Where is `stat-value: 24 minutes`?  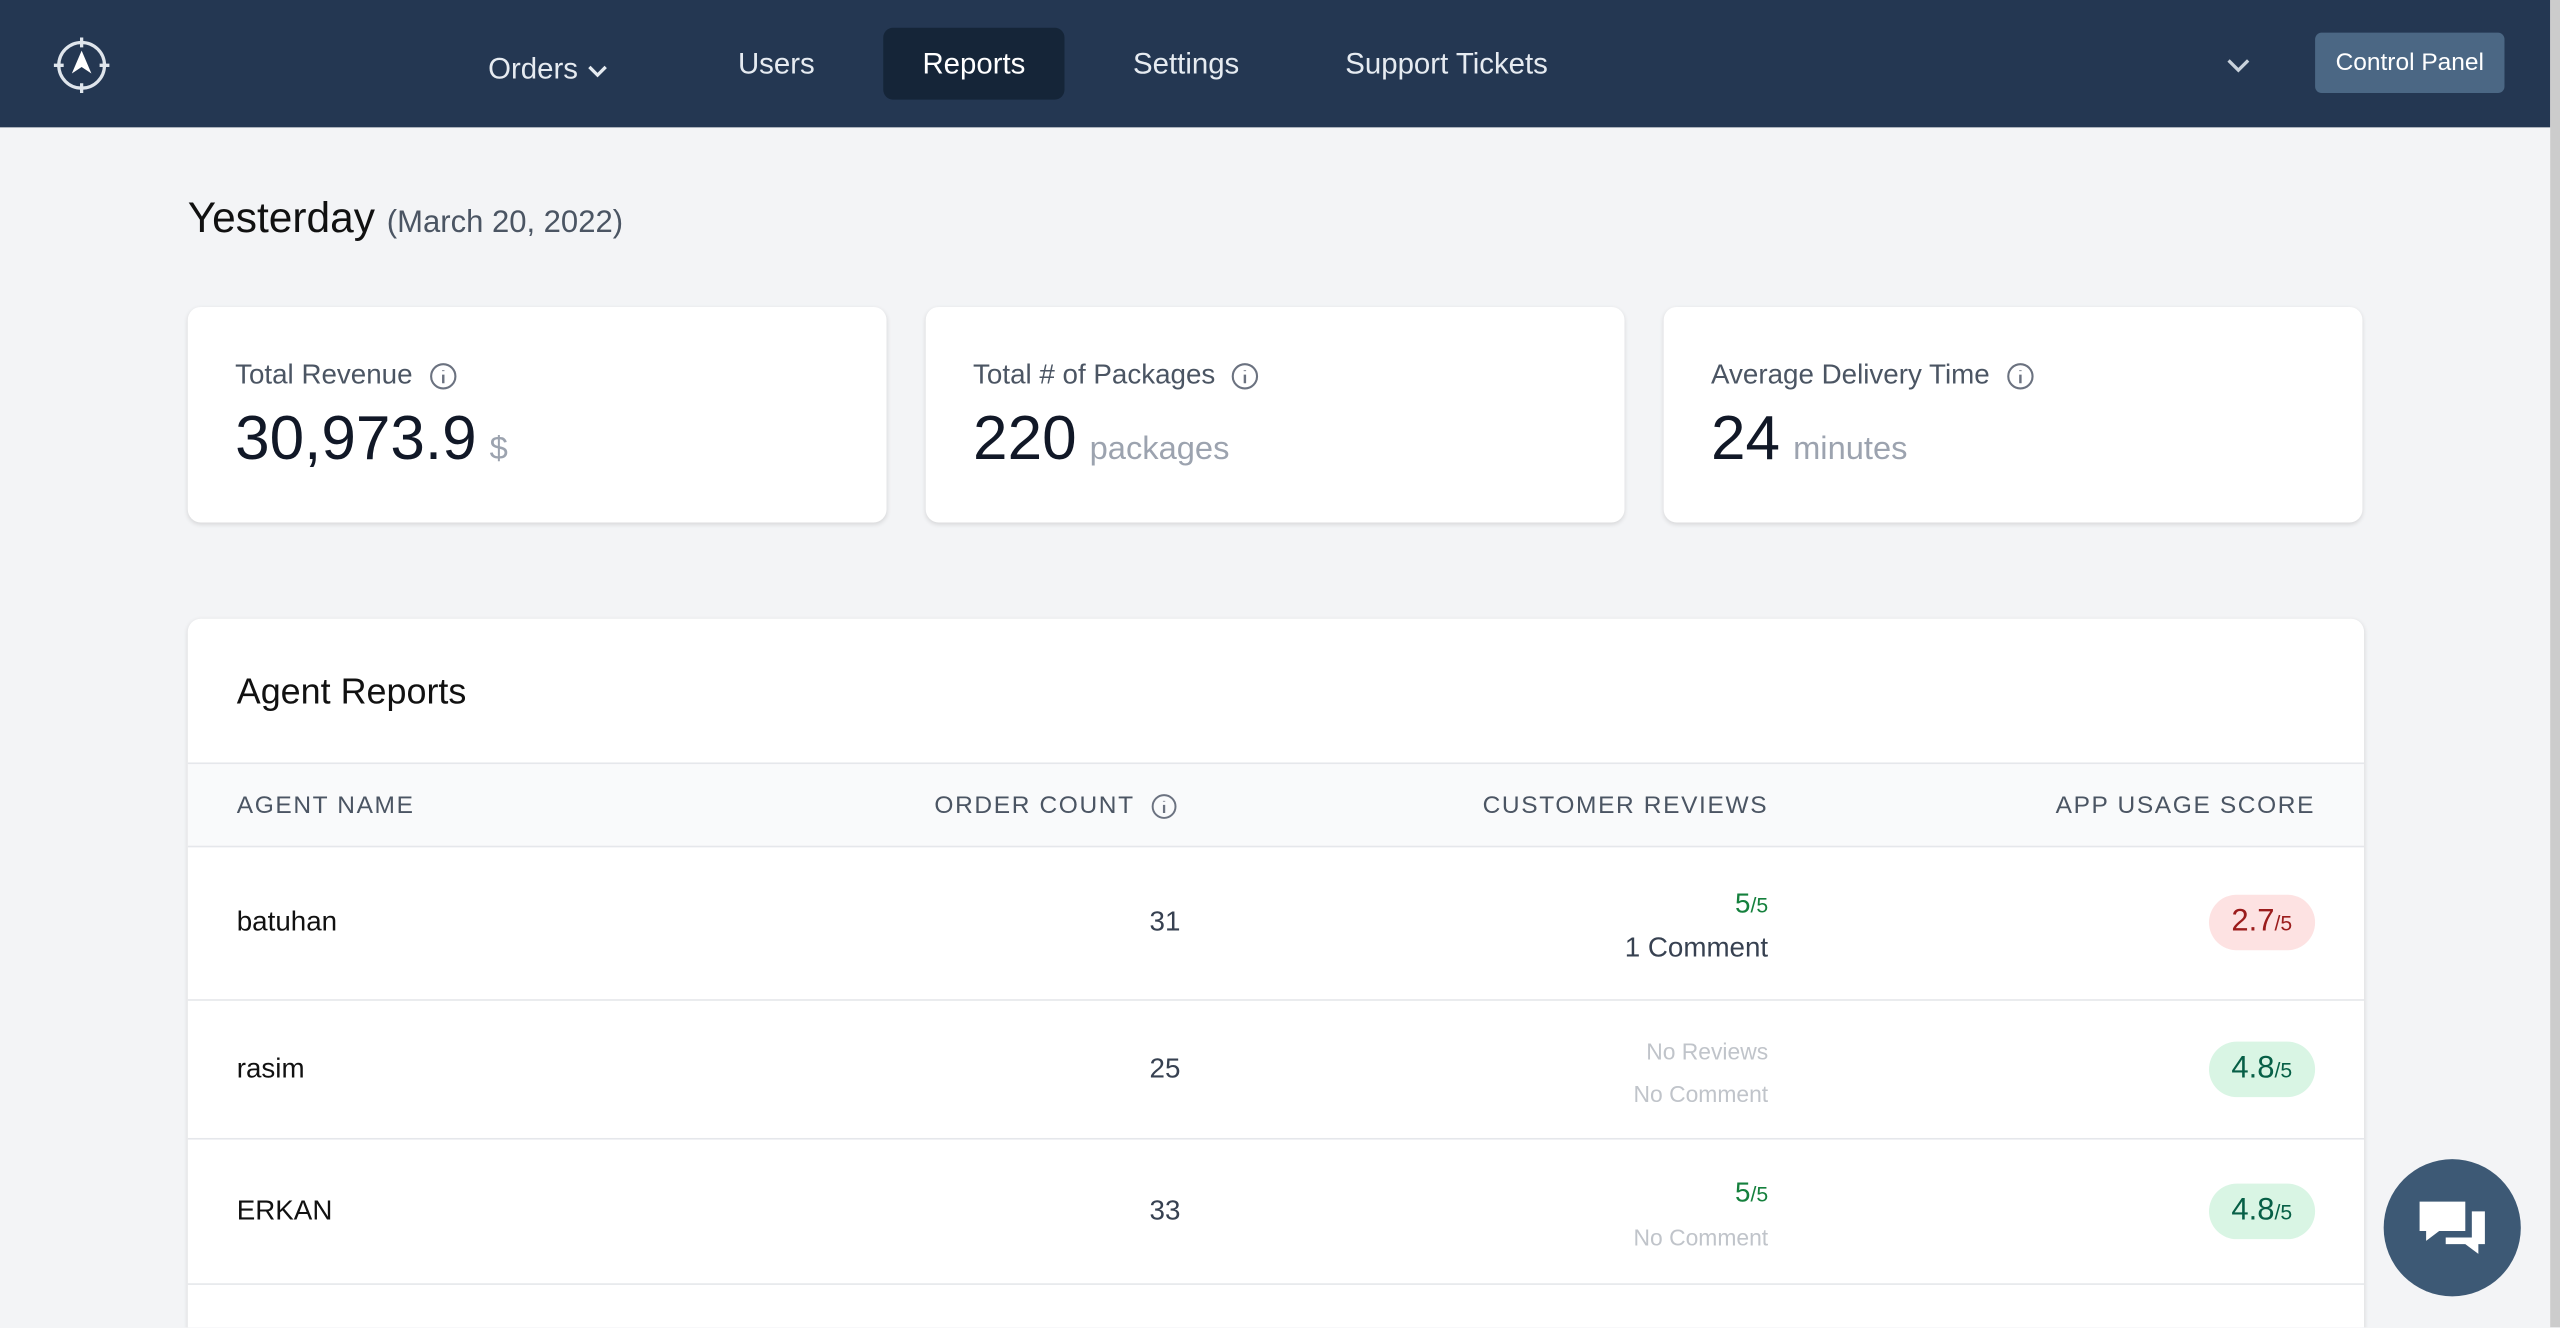 stat-value: 24 minutes is located at coordinates (1809, 440).